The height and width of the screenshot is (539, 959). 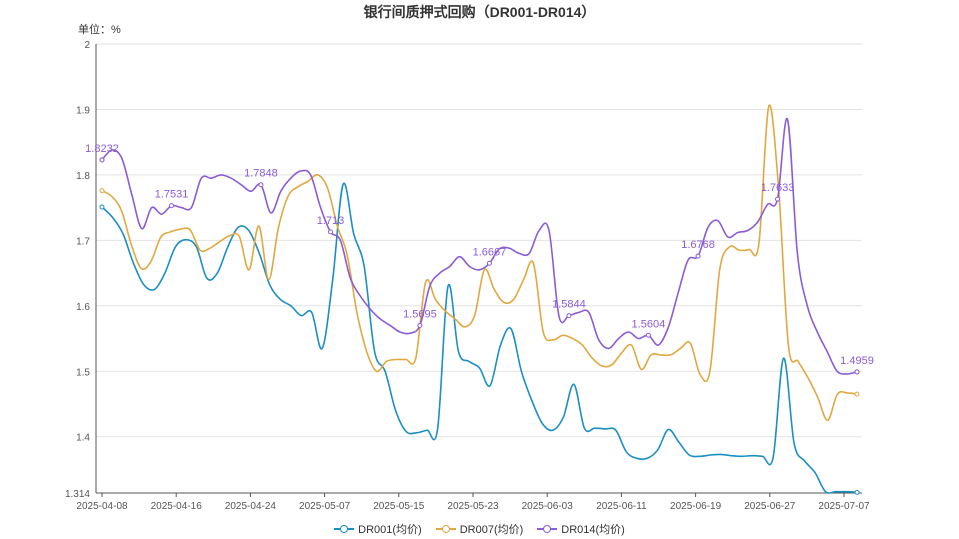 I want to click on legend-label: DR001(均价), so click(x=390, y=530).